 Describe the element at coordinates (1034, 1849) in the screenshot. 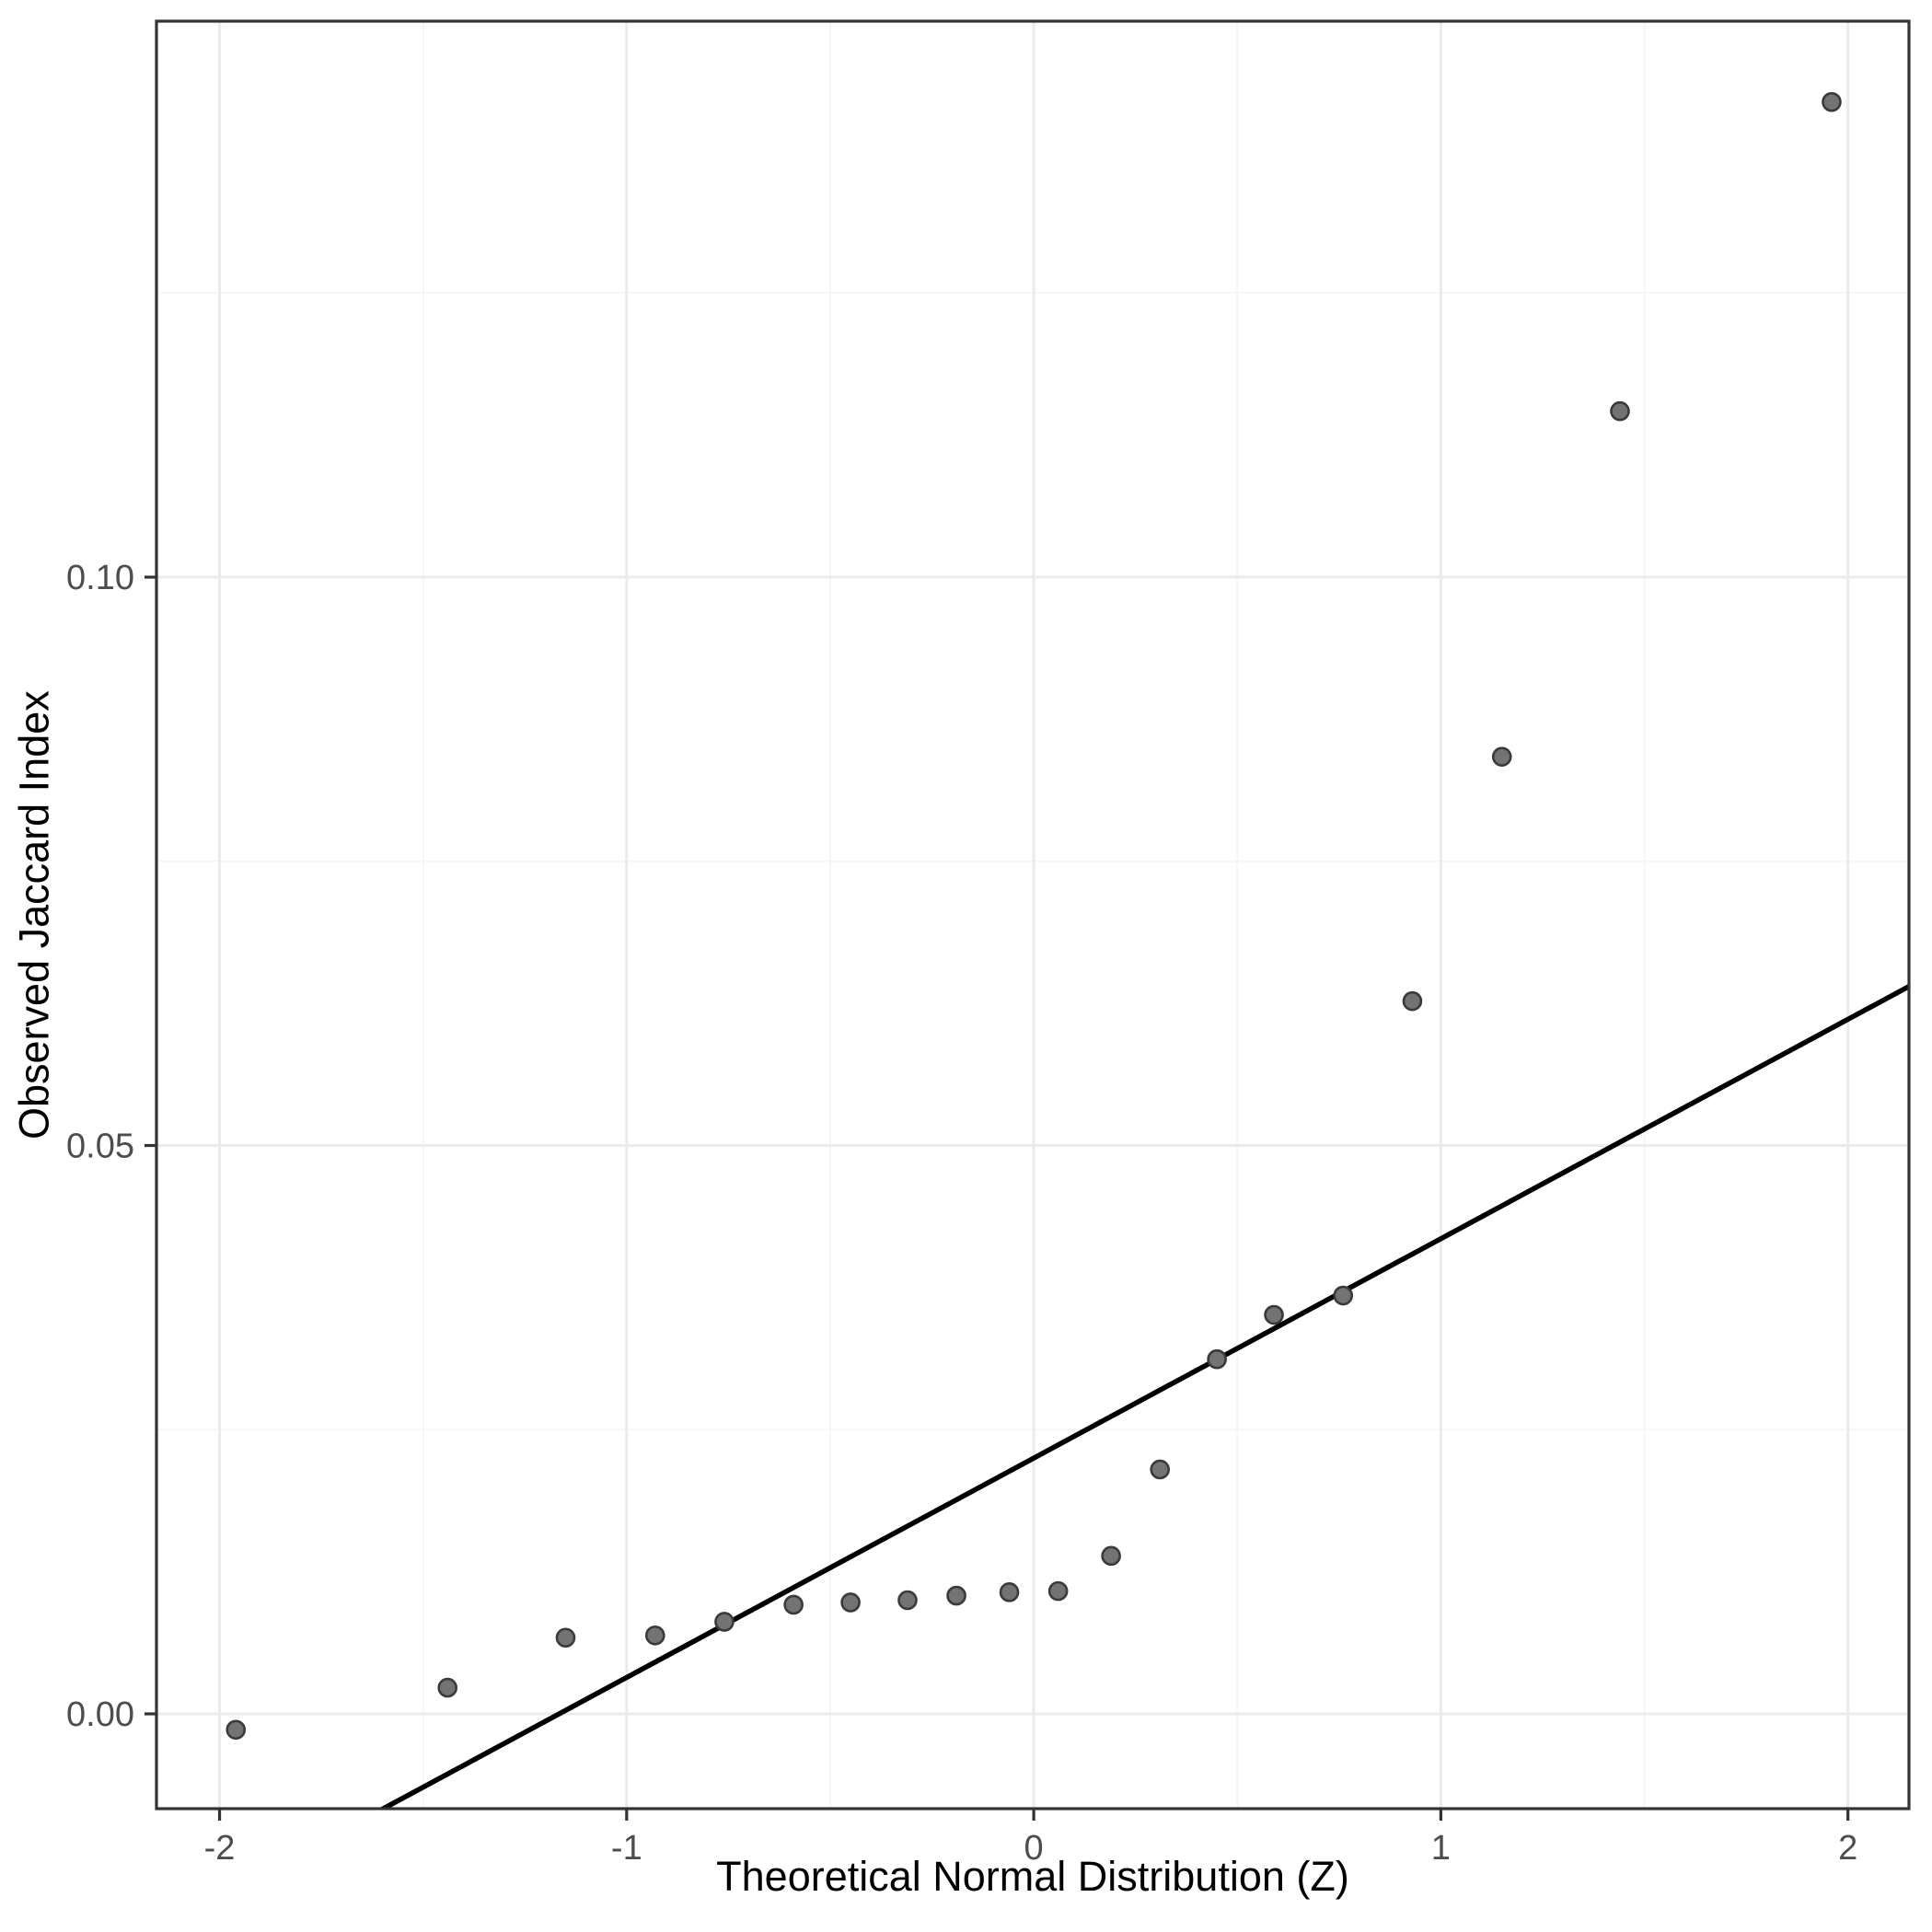

I see `x-tick-label: 0` at that location.